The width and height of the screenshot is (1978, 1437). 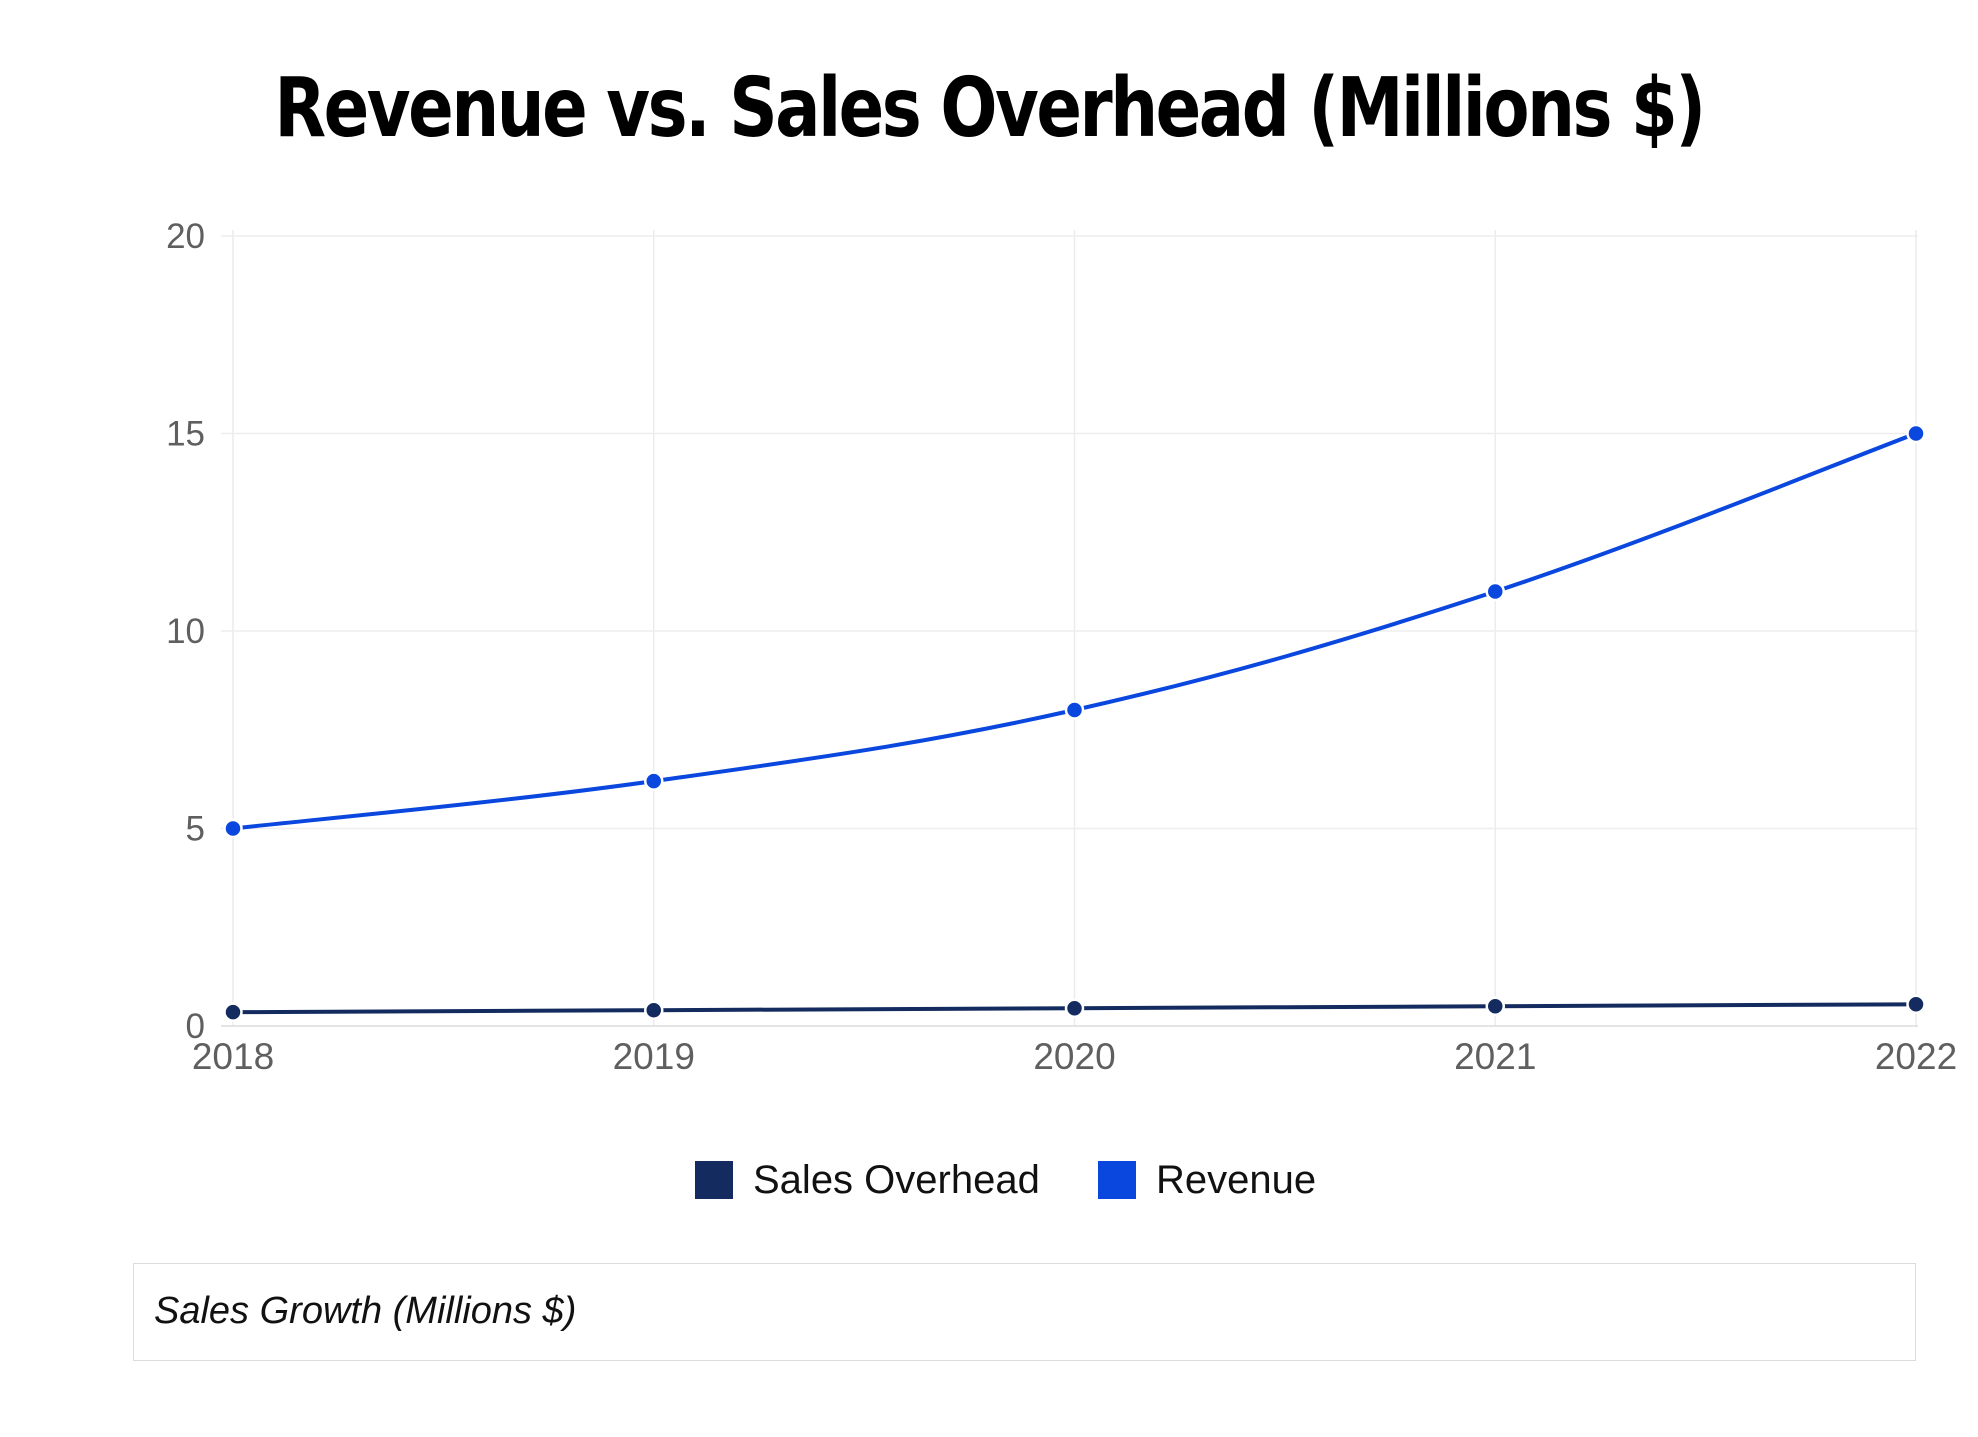 I want to click on y-tick-label-20: 20, so click(x=185, y=236).